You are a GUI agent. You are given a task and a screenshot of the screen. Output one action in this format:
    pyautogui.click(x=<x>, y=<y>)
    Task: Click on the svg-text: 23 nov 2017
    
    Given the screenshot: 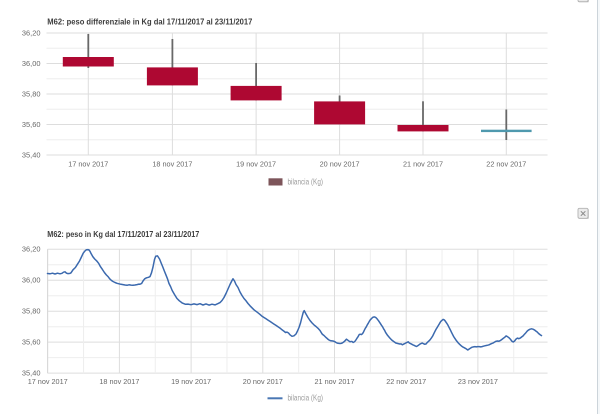 What is the action you would take?
    pyautogui.click(x=478, y=381)
    